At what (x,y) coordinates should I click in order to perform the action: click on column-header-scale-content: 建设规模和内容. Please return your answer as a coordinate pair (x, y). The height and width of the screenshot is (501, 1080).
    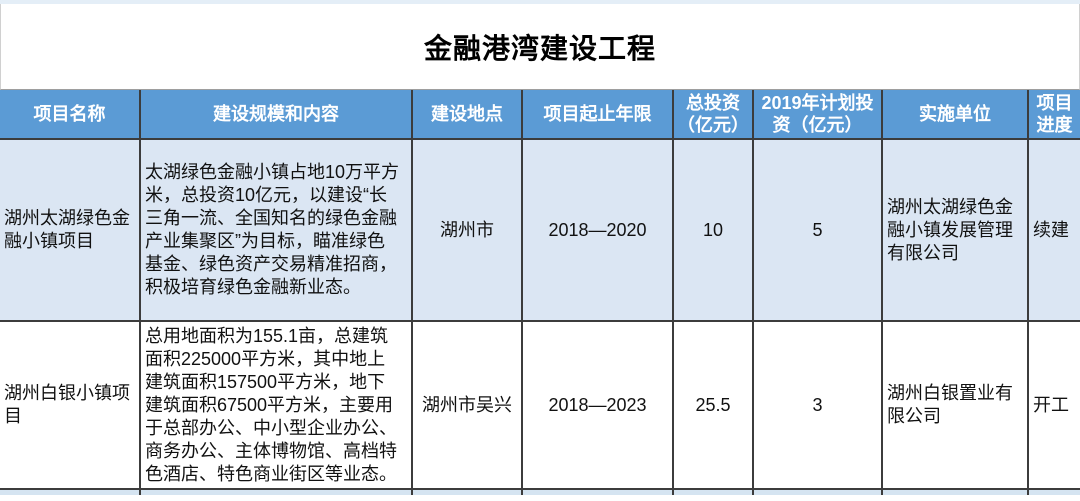
    Looking at the image, I should click on (276, 115).